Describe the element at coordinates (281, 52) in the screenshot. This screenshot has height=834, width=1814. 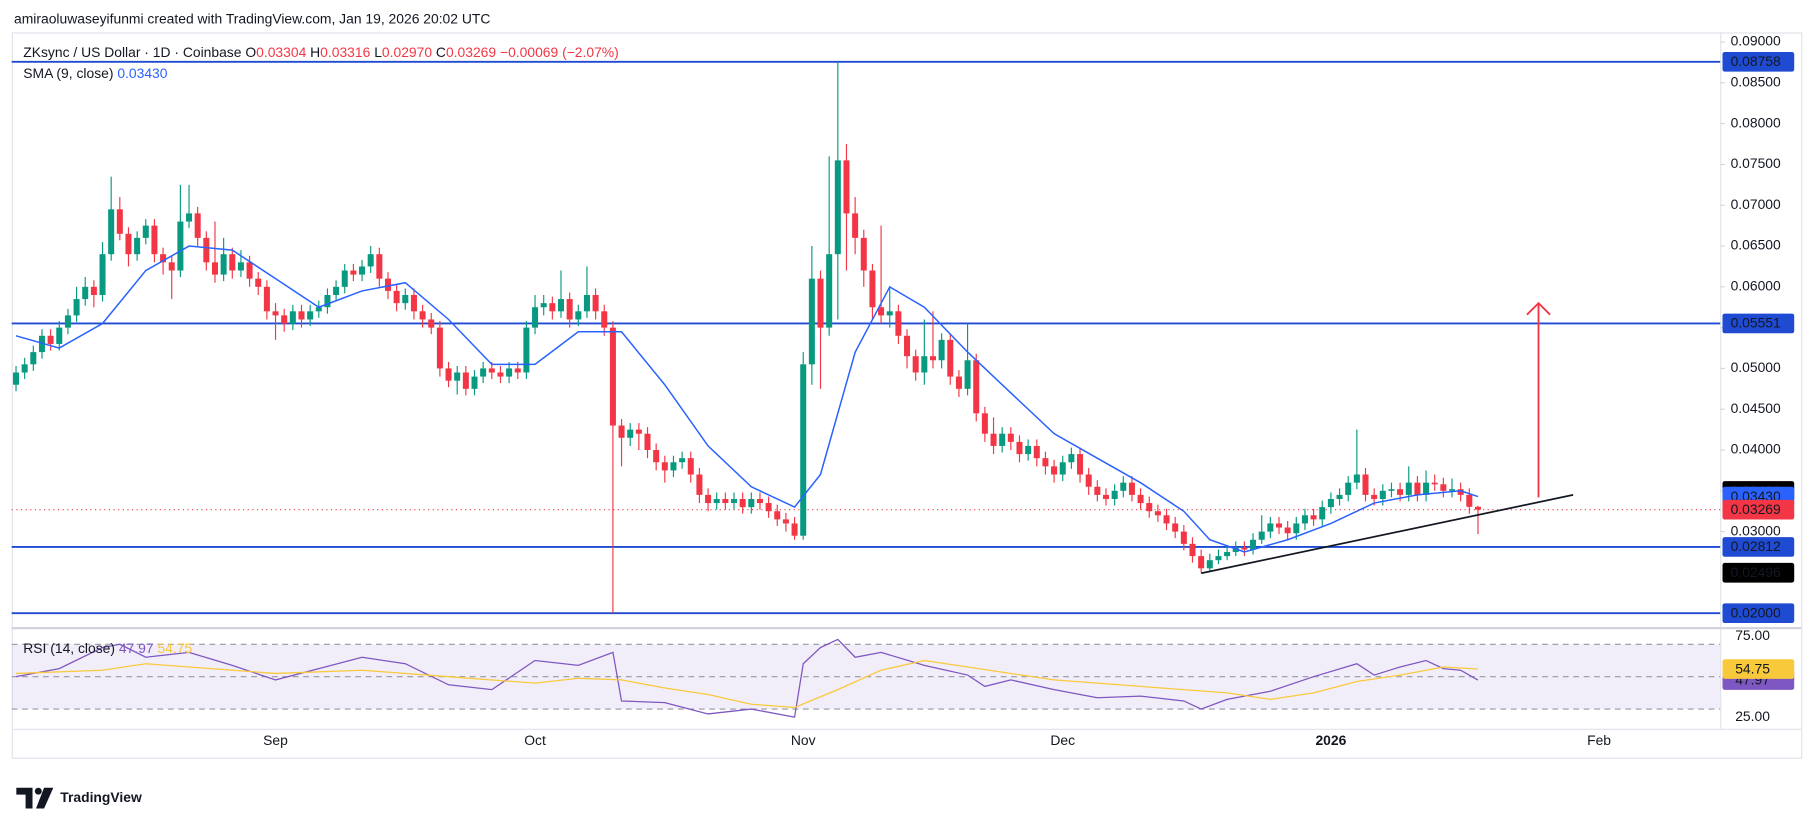
I see `legend-o-value: 0.03304` at that location.